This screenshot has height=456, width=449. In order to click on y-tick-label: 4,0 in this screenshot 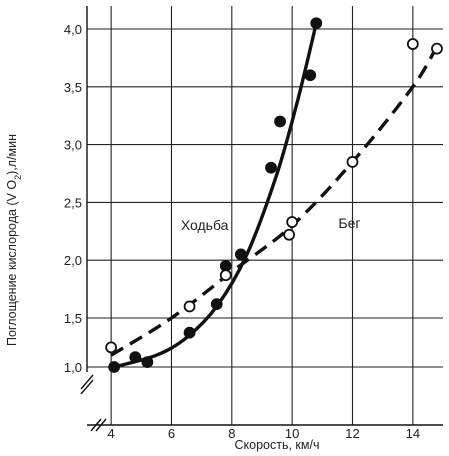, I will do `click(73, 29)`.